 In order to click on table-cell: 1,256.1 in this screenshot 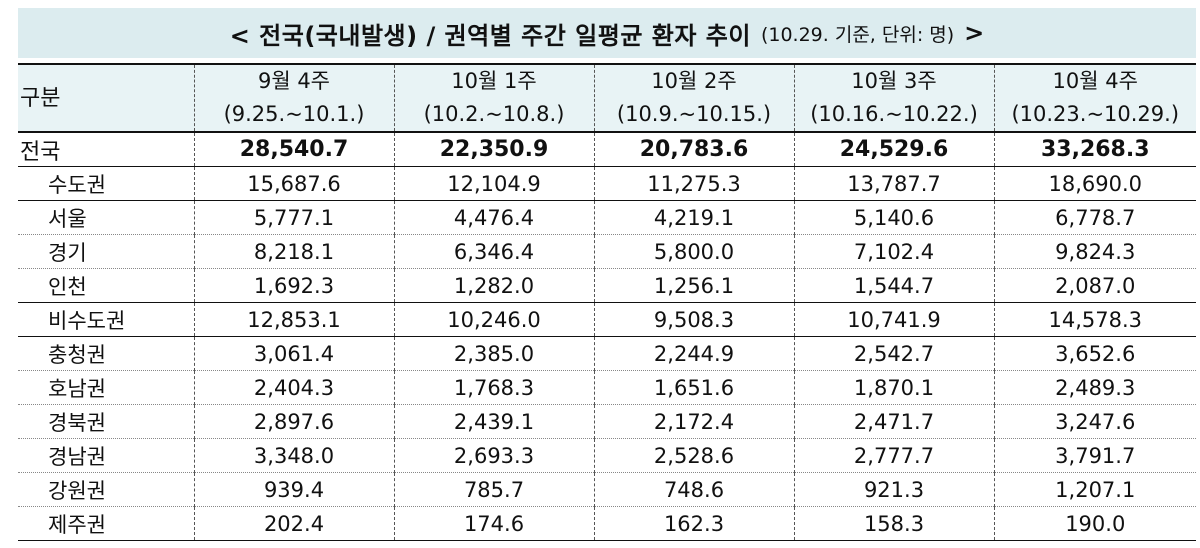, I will do `click(693, 285)`.